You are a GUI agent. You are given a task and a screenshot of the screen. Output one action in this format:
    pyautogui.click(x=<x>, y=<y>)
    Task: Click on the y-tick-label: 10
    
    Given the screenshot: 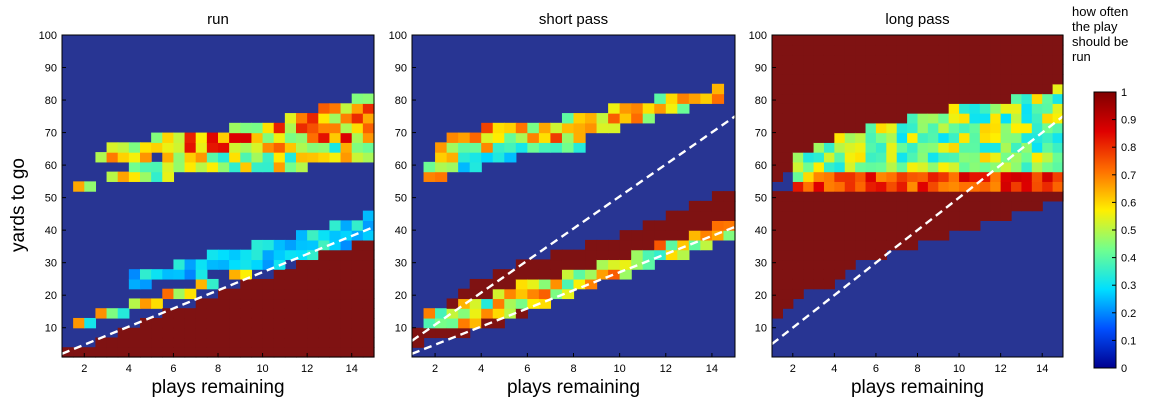 What is the action you would take?
    pyautogui.click(x=761, y=329)
    